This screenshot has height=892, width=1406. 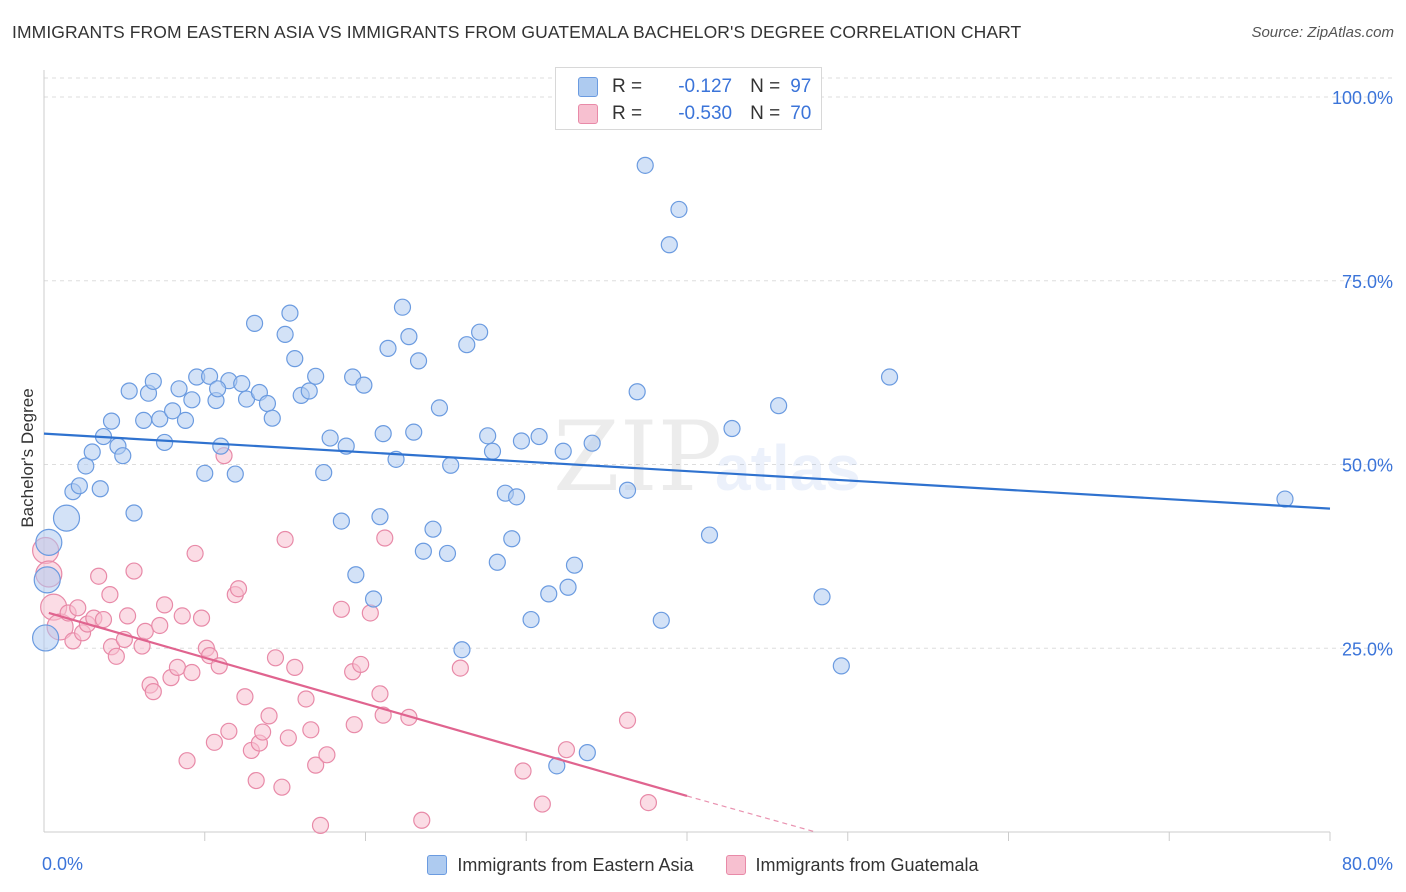 What do you see at coordinates (1367, 864) in the screenshot?
I see `x-tick-label-max: 80.0%` at bounding box center [1367, 864].